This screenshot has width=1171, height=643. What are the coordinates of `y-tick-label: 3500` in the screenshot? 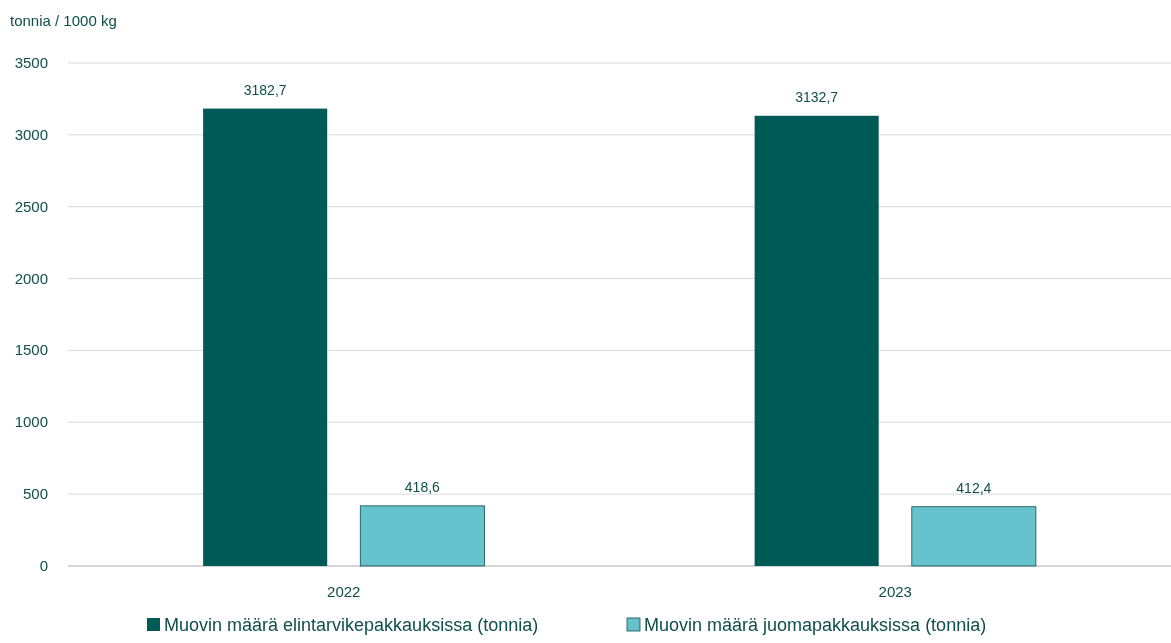 It's located at (31, 62).